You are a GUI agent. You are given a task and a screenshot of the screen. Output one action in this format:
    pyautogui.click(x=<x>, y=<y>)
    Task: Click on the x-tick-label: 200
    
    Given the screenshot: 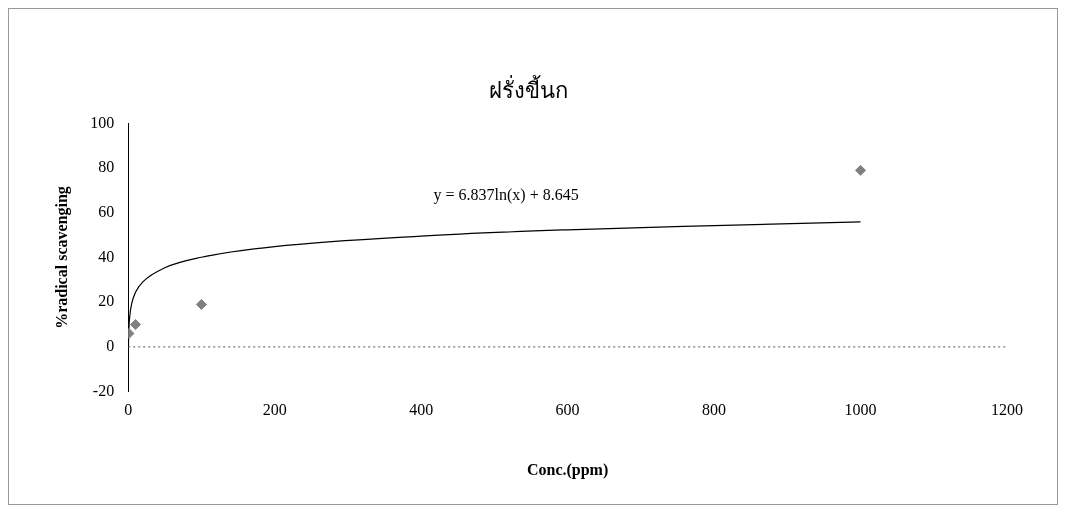 What is the action you would take?
    pyautogui.click(x=274, y=410)
    